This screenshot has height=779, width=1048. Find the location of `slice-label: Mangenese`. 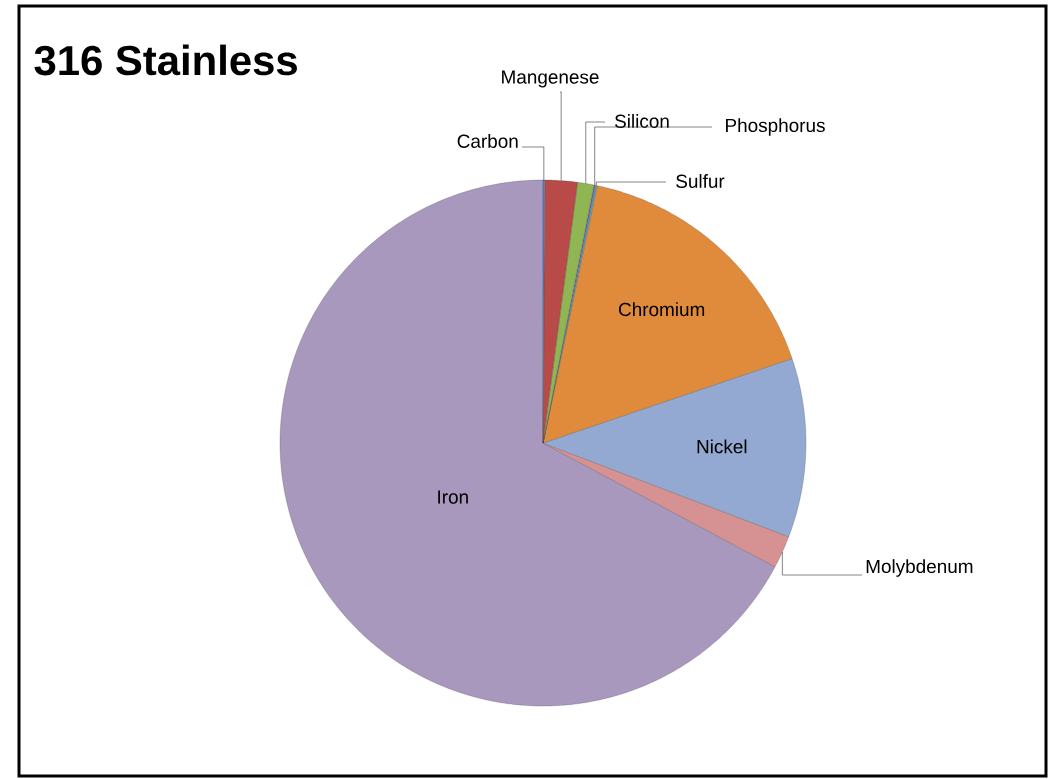

slice-label: Mangenese is located at coordinates (550, 79).